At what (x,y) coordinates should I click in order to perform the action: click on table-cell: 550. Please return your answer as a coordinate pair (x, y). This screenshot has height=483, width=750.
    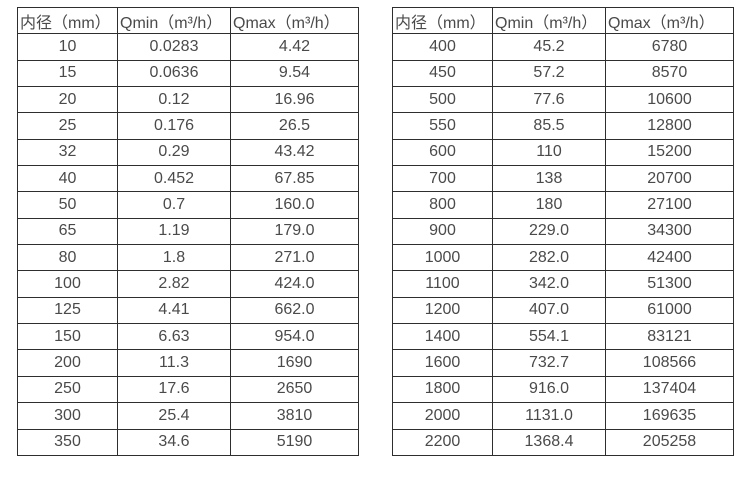
    Looking at the image, I should click on (442, 126).